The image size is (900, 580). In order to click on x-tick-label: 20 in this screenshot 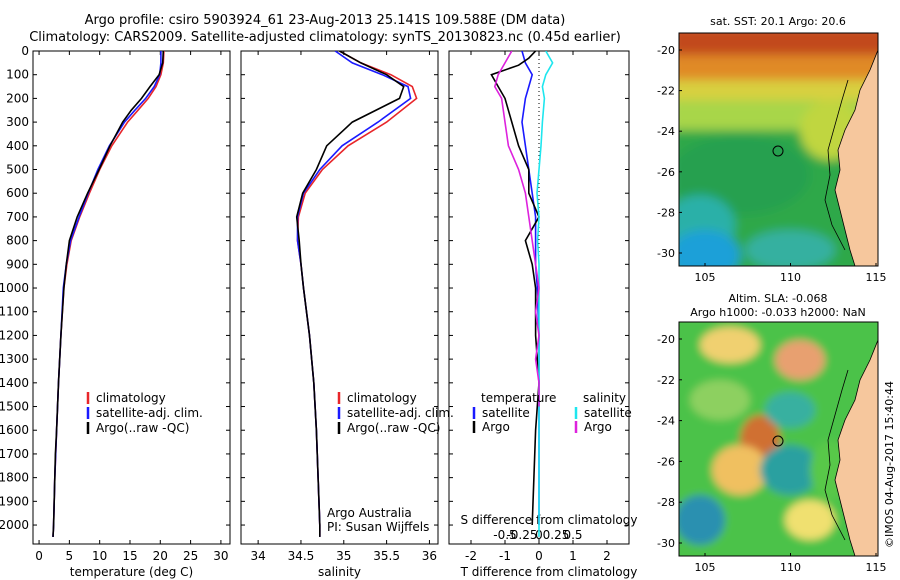, I will do `click(160, 556)`.